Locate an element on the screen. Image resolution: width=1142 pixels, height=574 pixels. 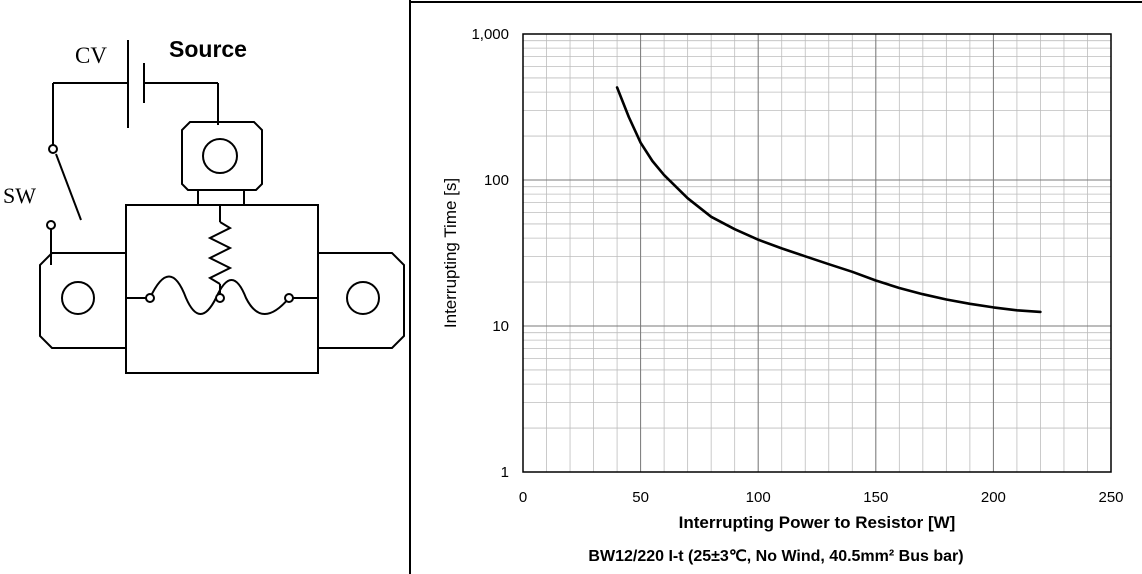
y-tick-label: 100 is located at coordinates (496, 180).